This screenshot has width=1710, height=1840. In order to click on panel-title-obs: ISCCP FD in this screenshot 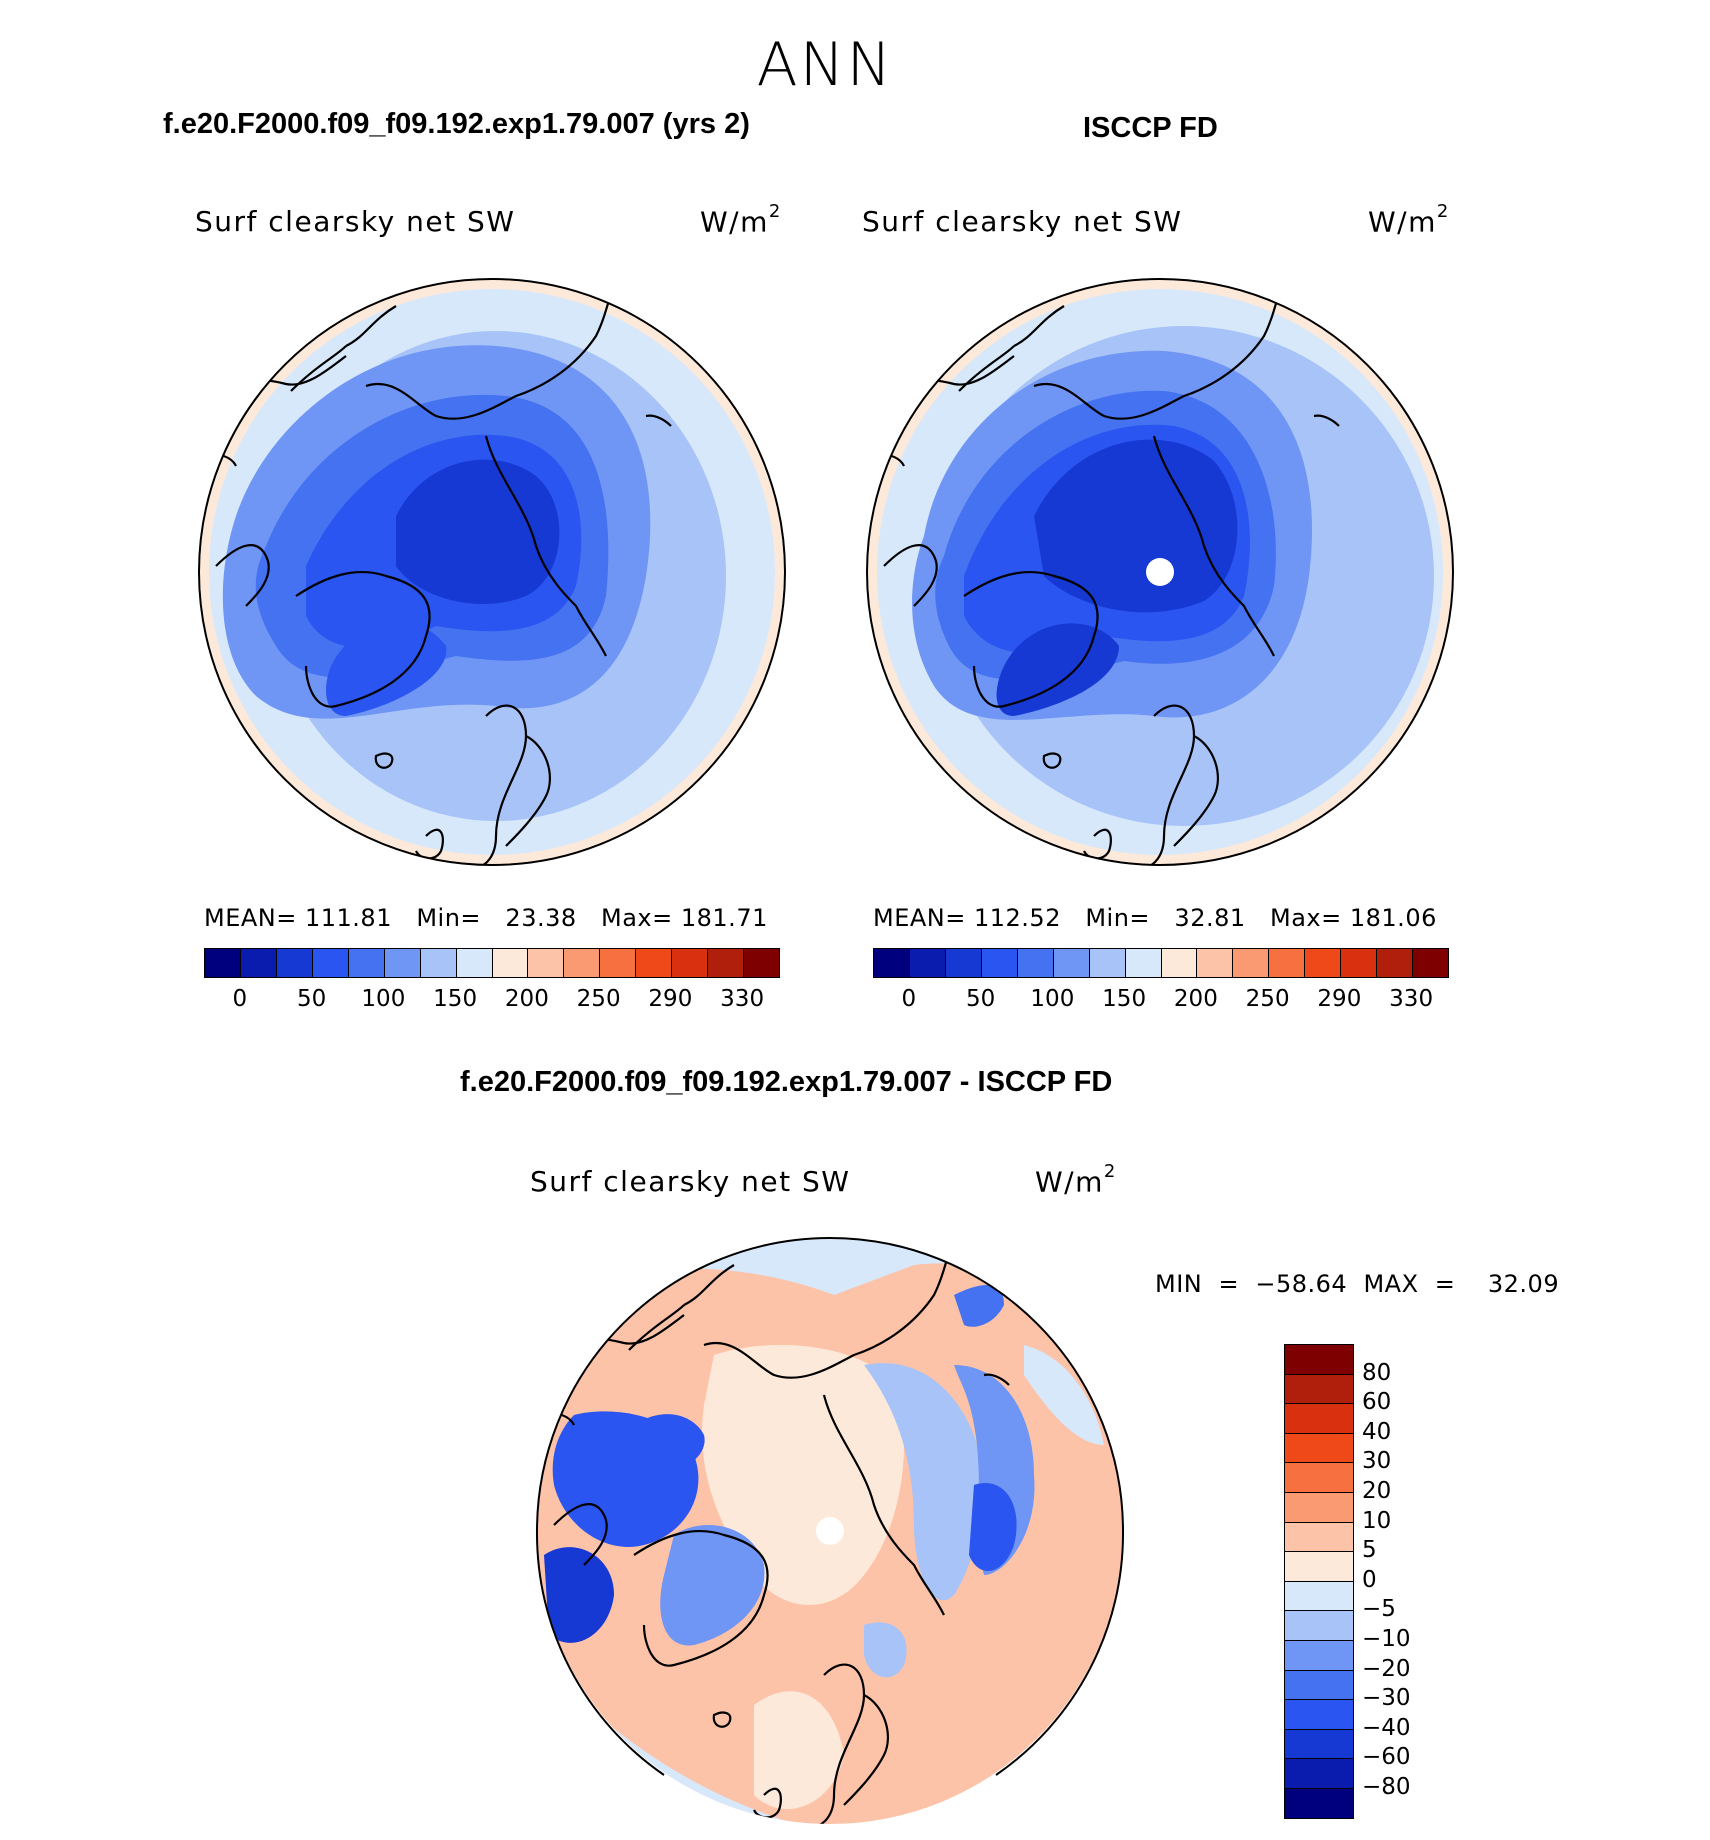, I will do `click(1150, 128)`.